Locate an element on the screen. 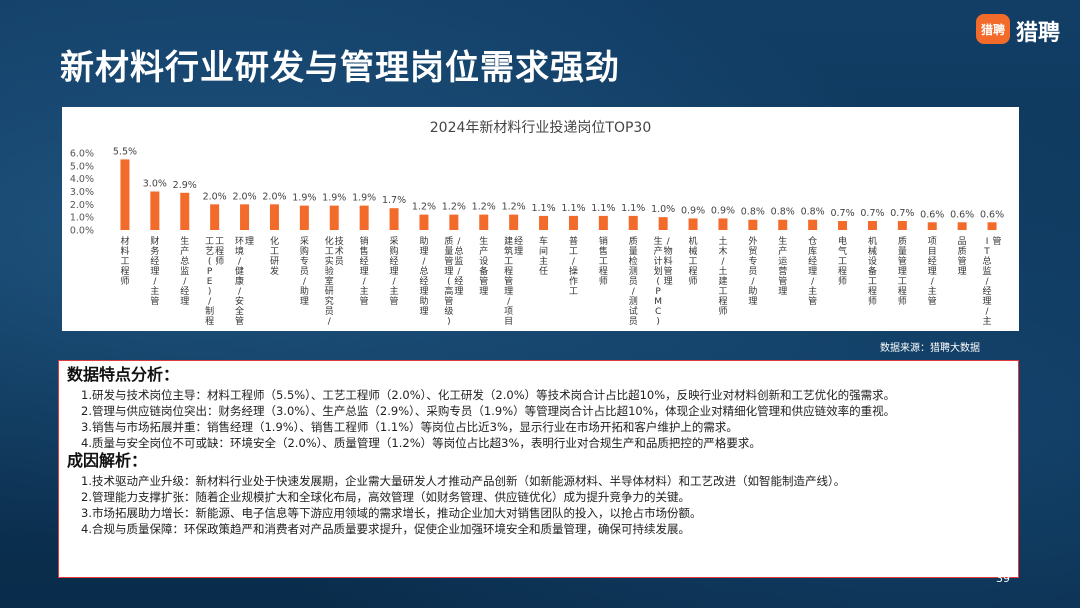 The image size is (1080, 608). chart-title: 2024年新材料行业投递岗位TOP30 is located at coordinates (540, 128).